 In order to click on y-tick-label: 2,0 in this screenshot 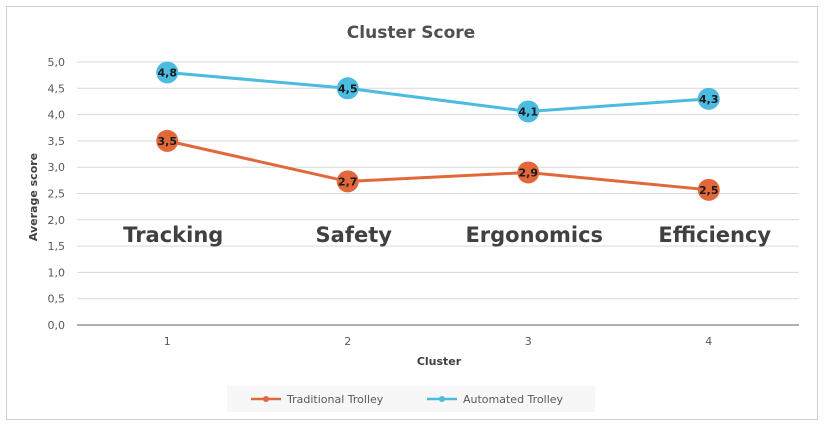, I will do `click(57, 220)`.